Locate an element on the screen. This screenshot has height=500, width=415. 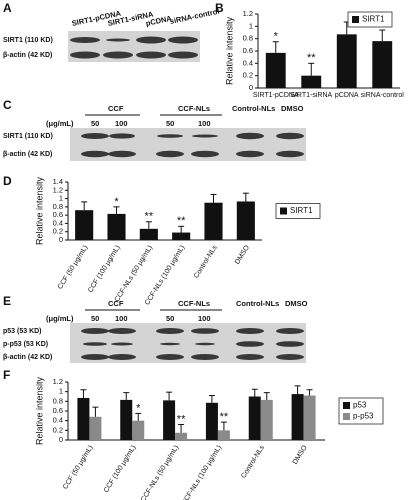
x-tick-label: CCF-NLs (100 μg/mL) is located at coordinates (202, 472).